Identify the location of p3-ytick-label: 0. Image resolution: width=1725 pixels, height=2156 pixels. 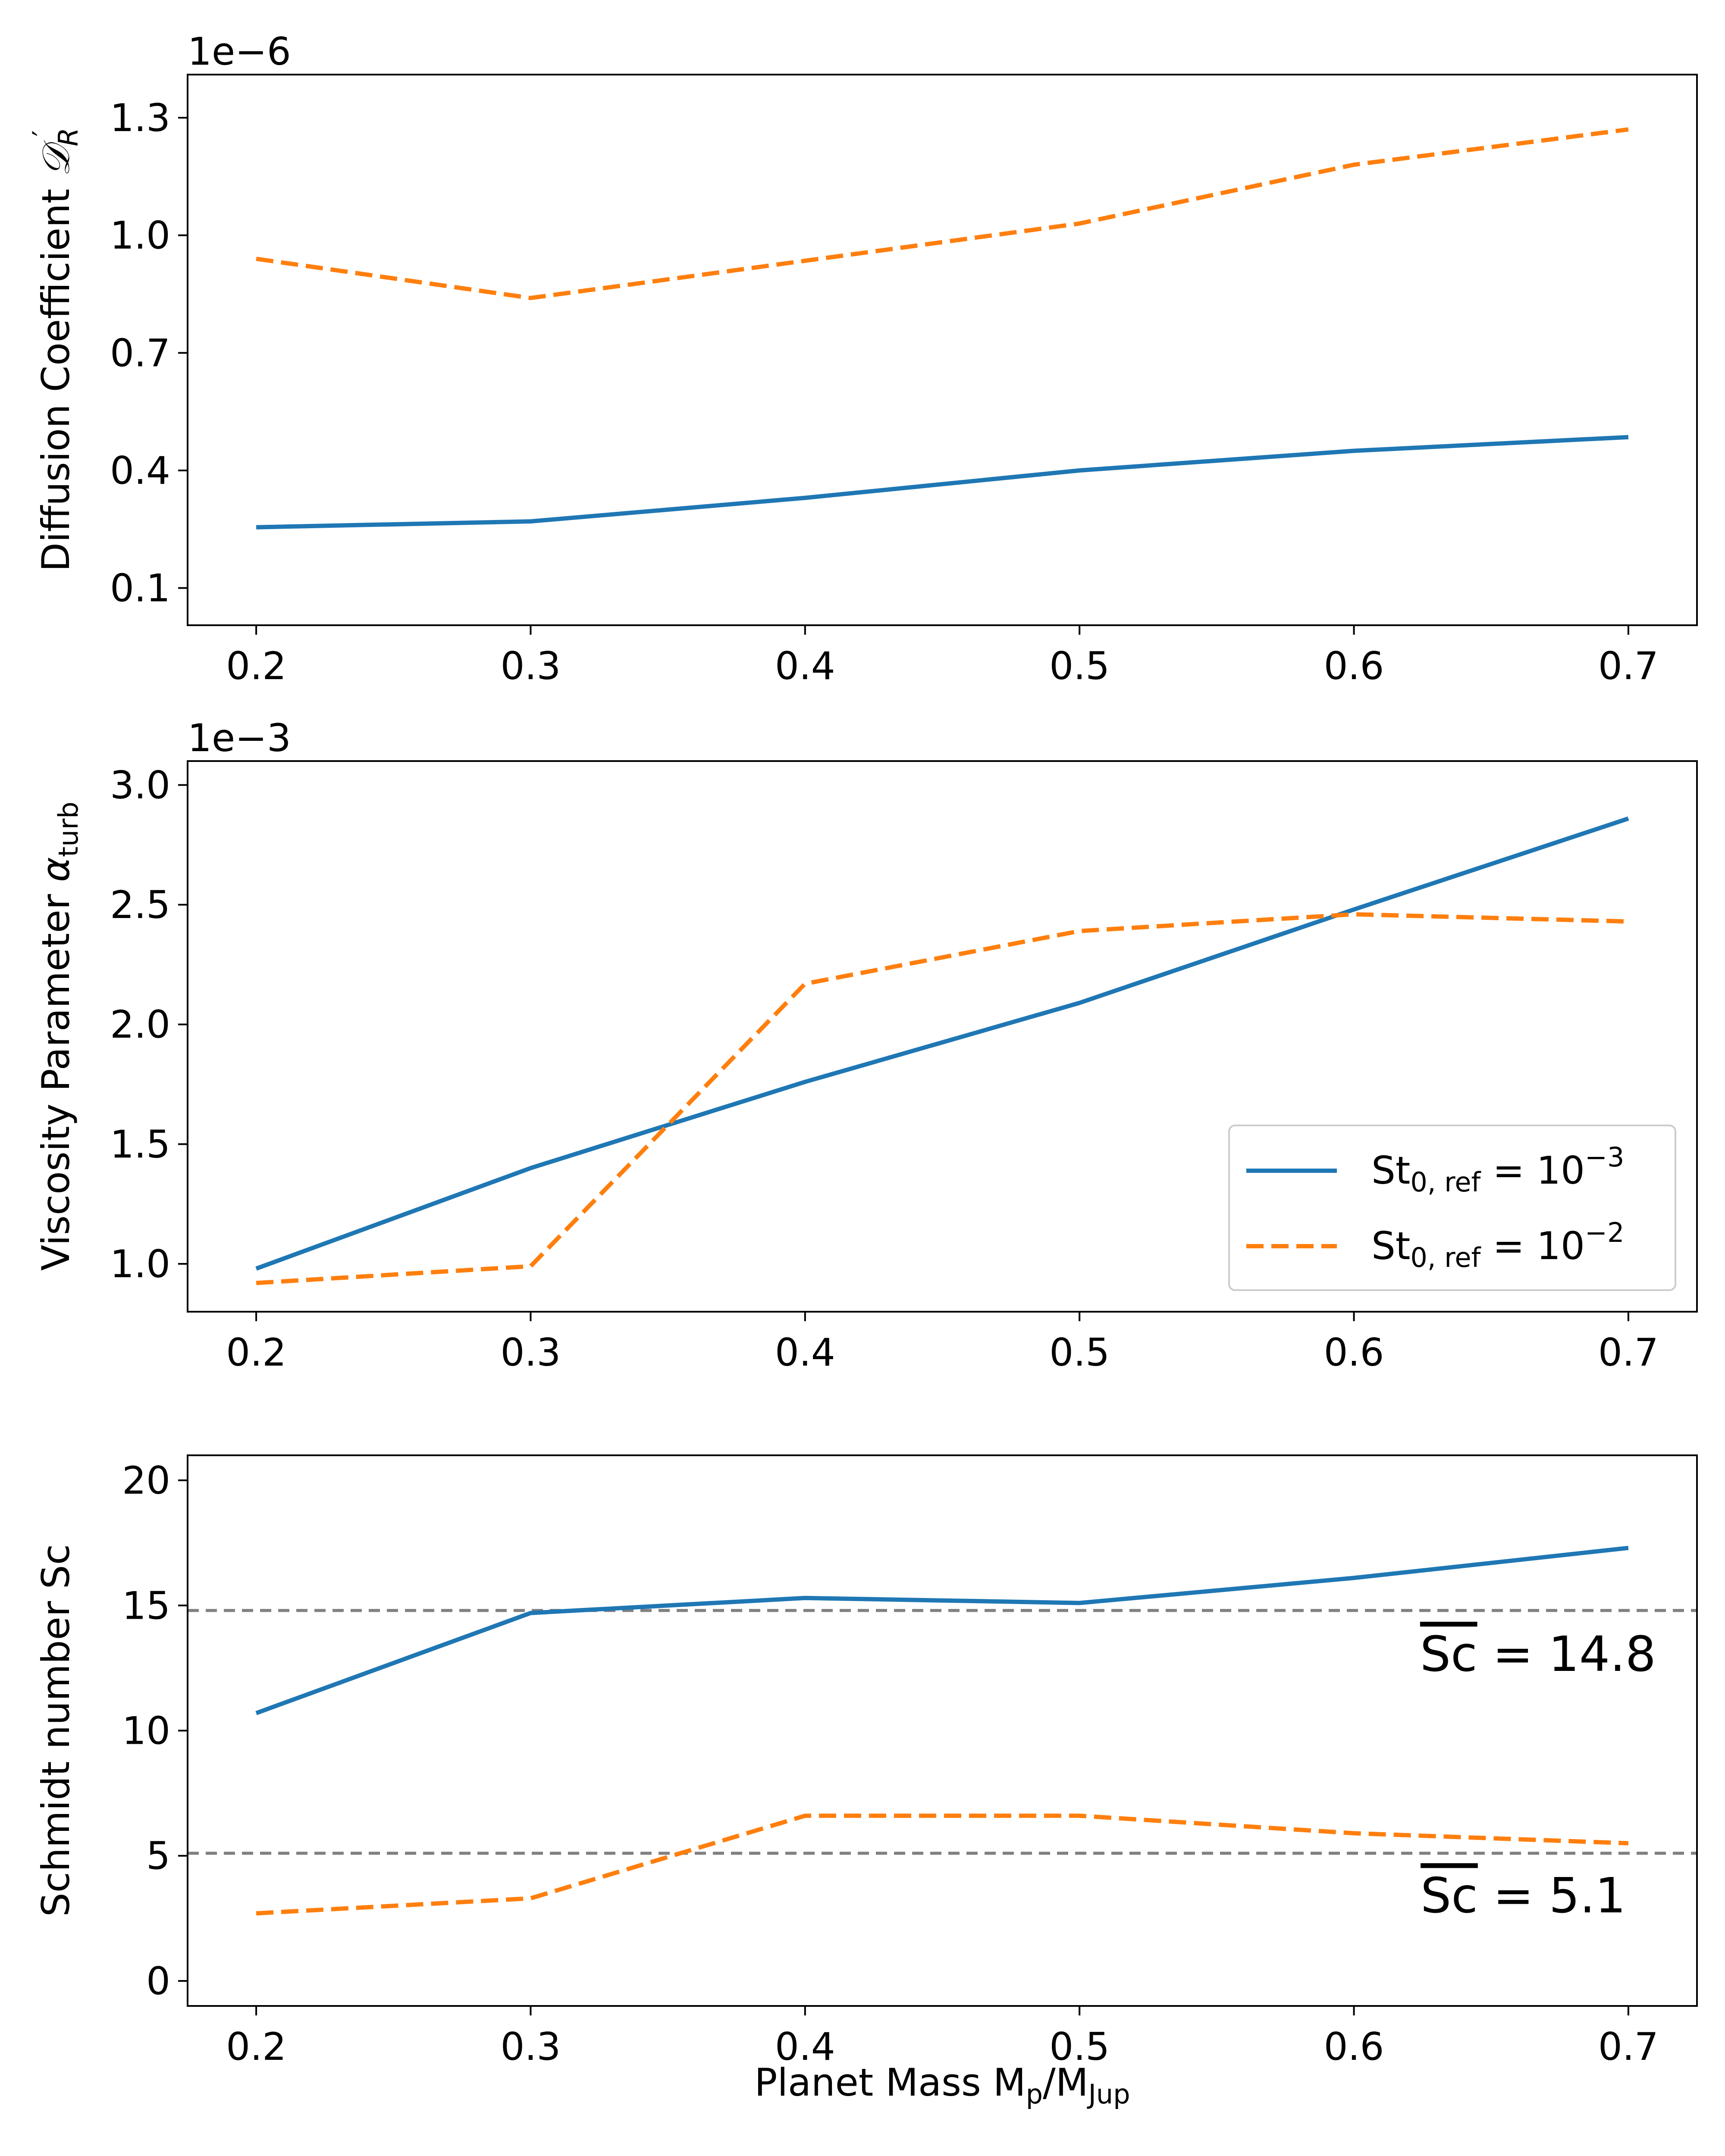
(158, 1981).